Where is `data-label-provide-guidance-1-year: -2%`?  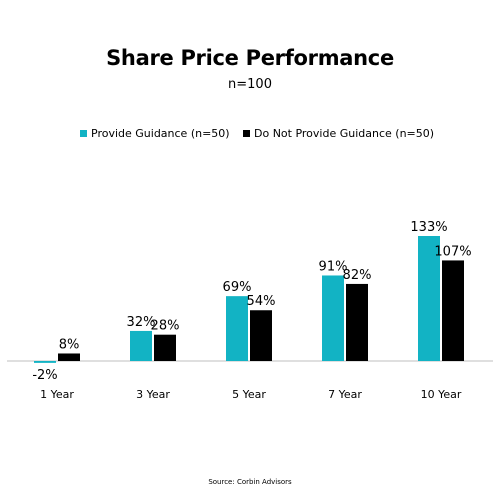 data-label-provide-guidance-1-year: -2% is located at coordinates (44, 375).